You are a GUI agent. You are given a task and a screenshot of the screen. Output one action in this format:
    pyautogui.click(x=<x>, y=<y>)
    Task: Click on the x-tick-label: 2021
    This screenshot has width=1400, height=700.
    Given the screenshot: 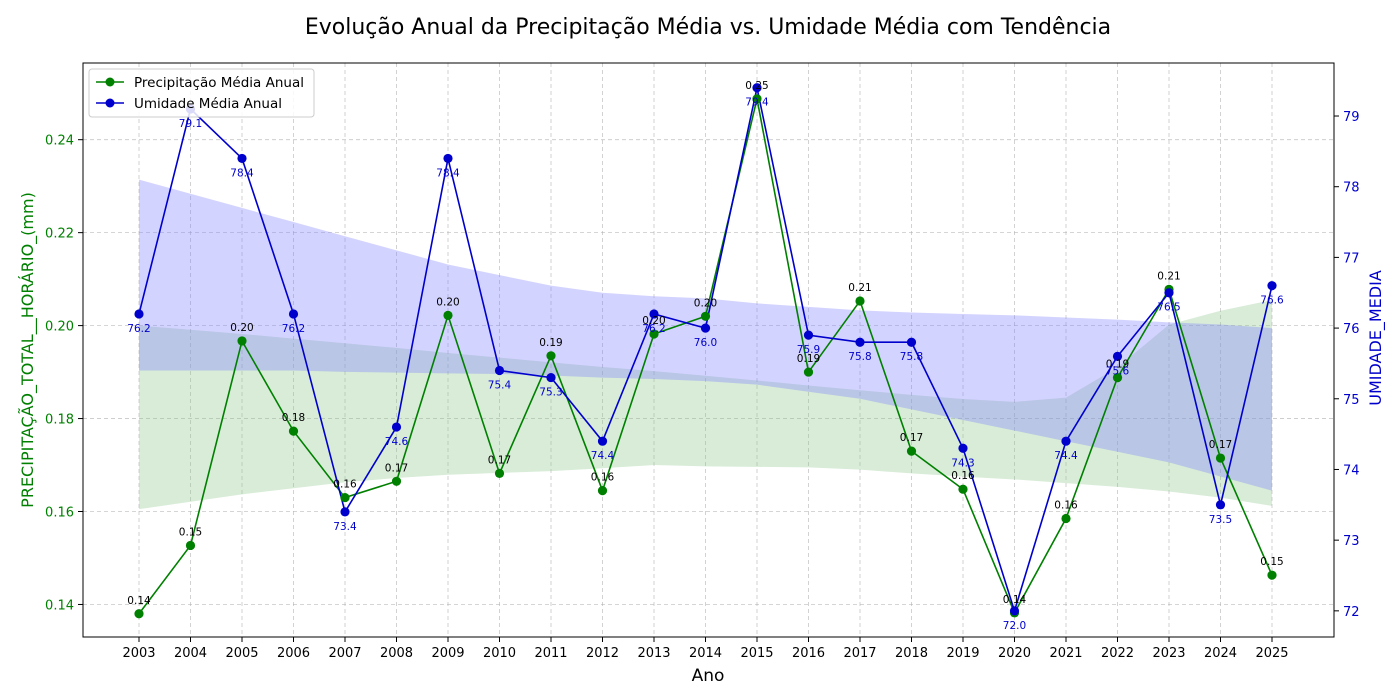 What is the action you would take?
    pyautogui.click(x=1065, y=653)
    